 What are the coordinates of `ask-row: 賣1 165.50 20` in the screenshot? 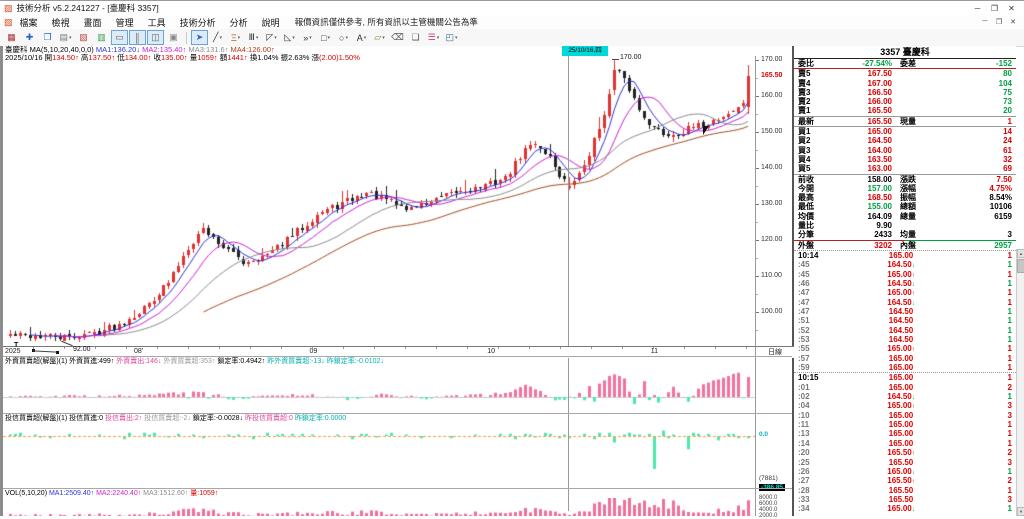 It's located at (905, 110).